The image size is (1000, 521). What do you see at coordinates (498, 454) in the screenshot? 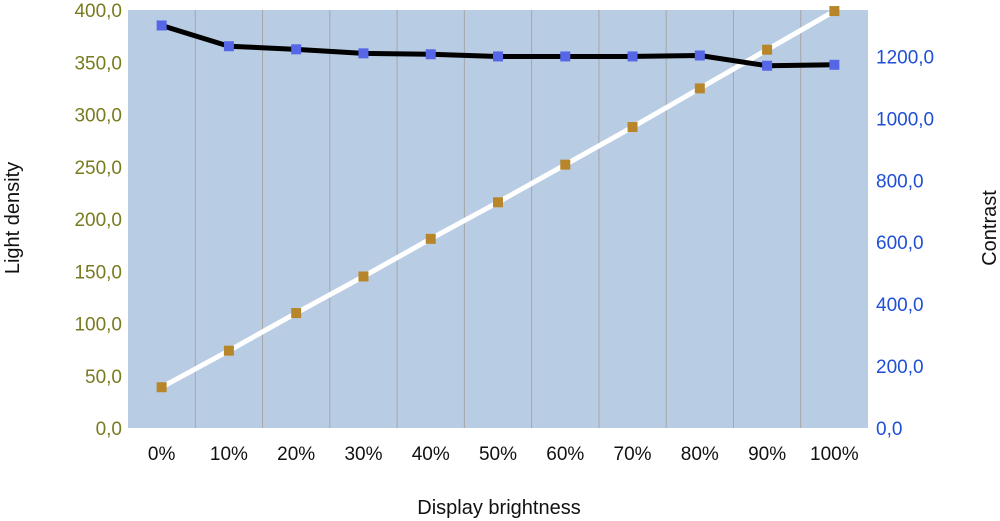
I see `x-tick-label: 50%` at bounding box center [498, 454].